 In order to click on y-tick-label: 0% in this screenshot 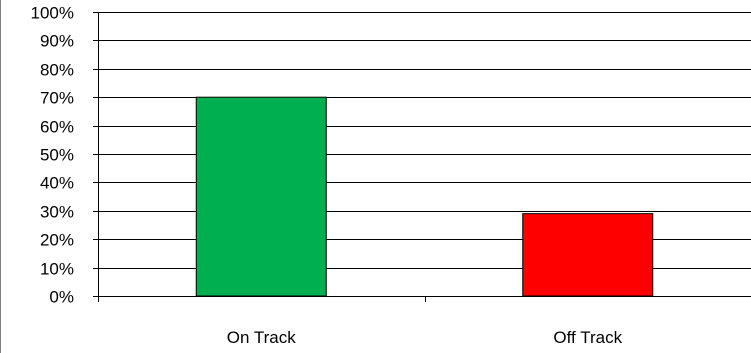, I will do `click(61, 297)`.